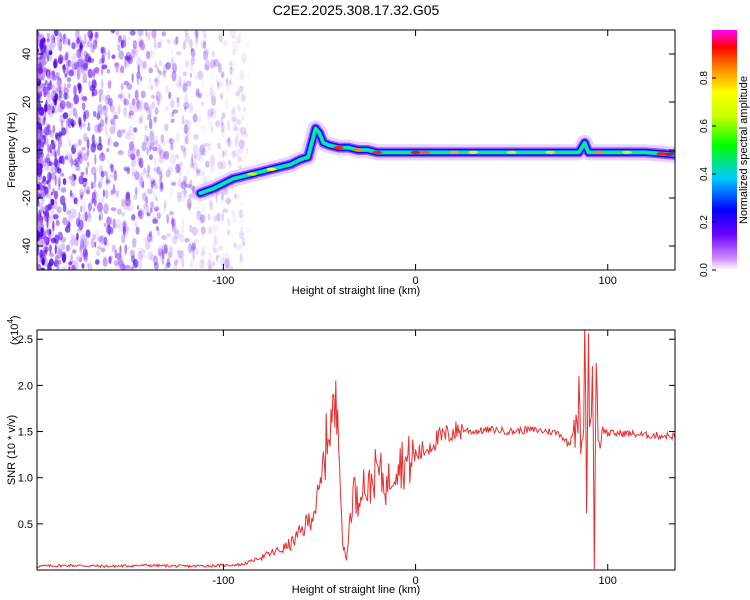  What do you see at coordinates (25, 479) in the screenshot?
I see `snr-y-tick-label: 1.0` at bounding box center [25, 479].